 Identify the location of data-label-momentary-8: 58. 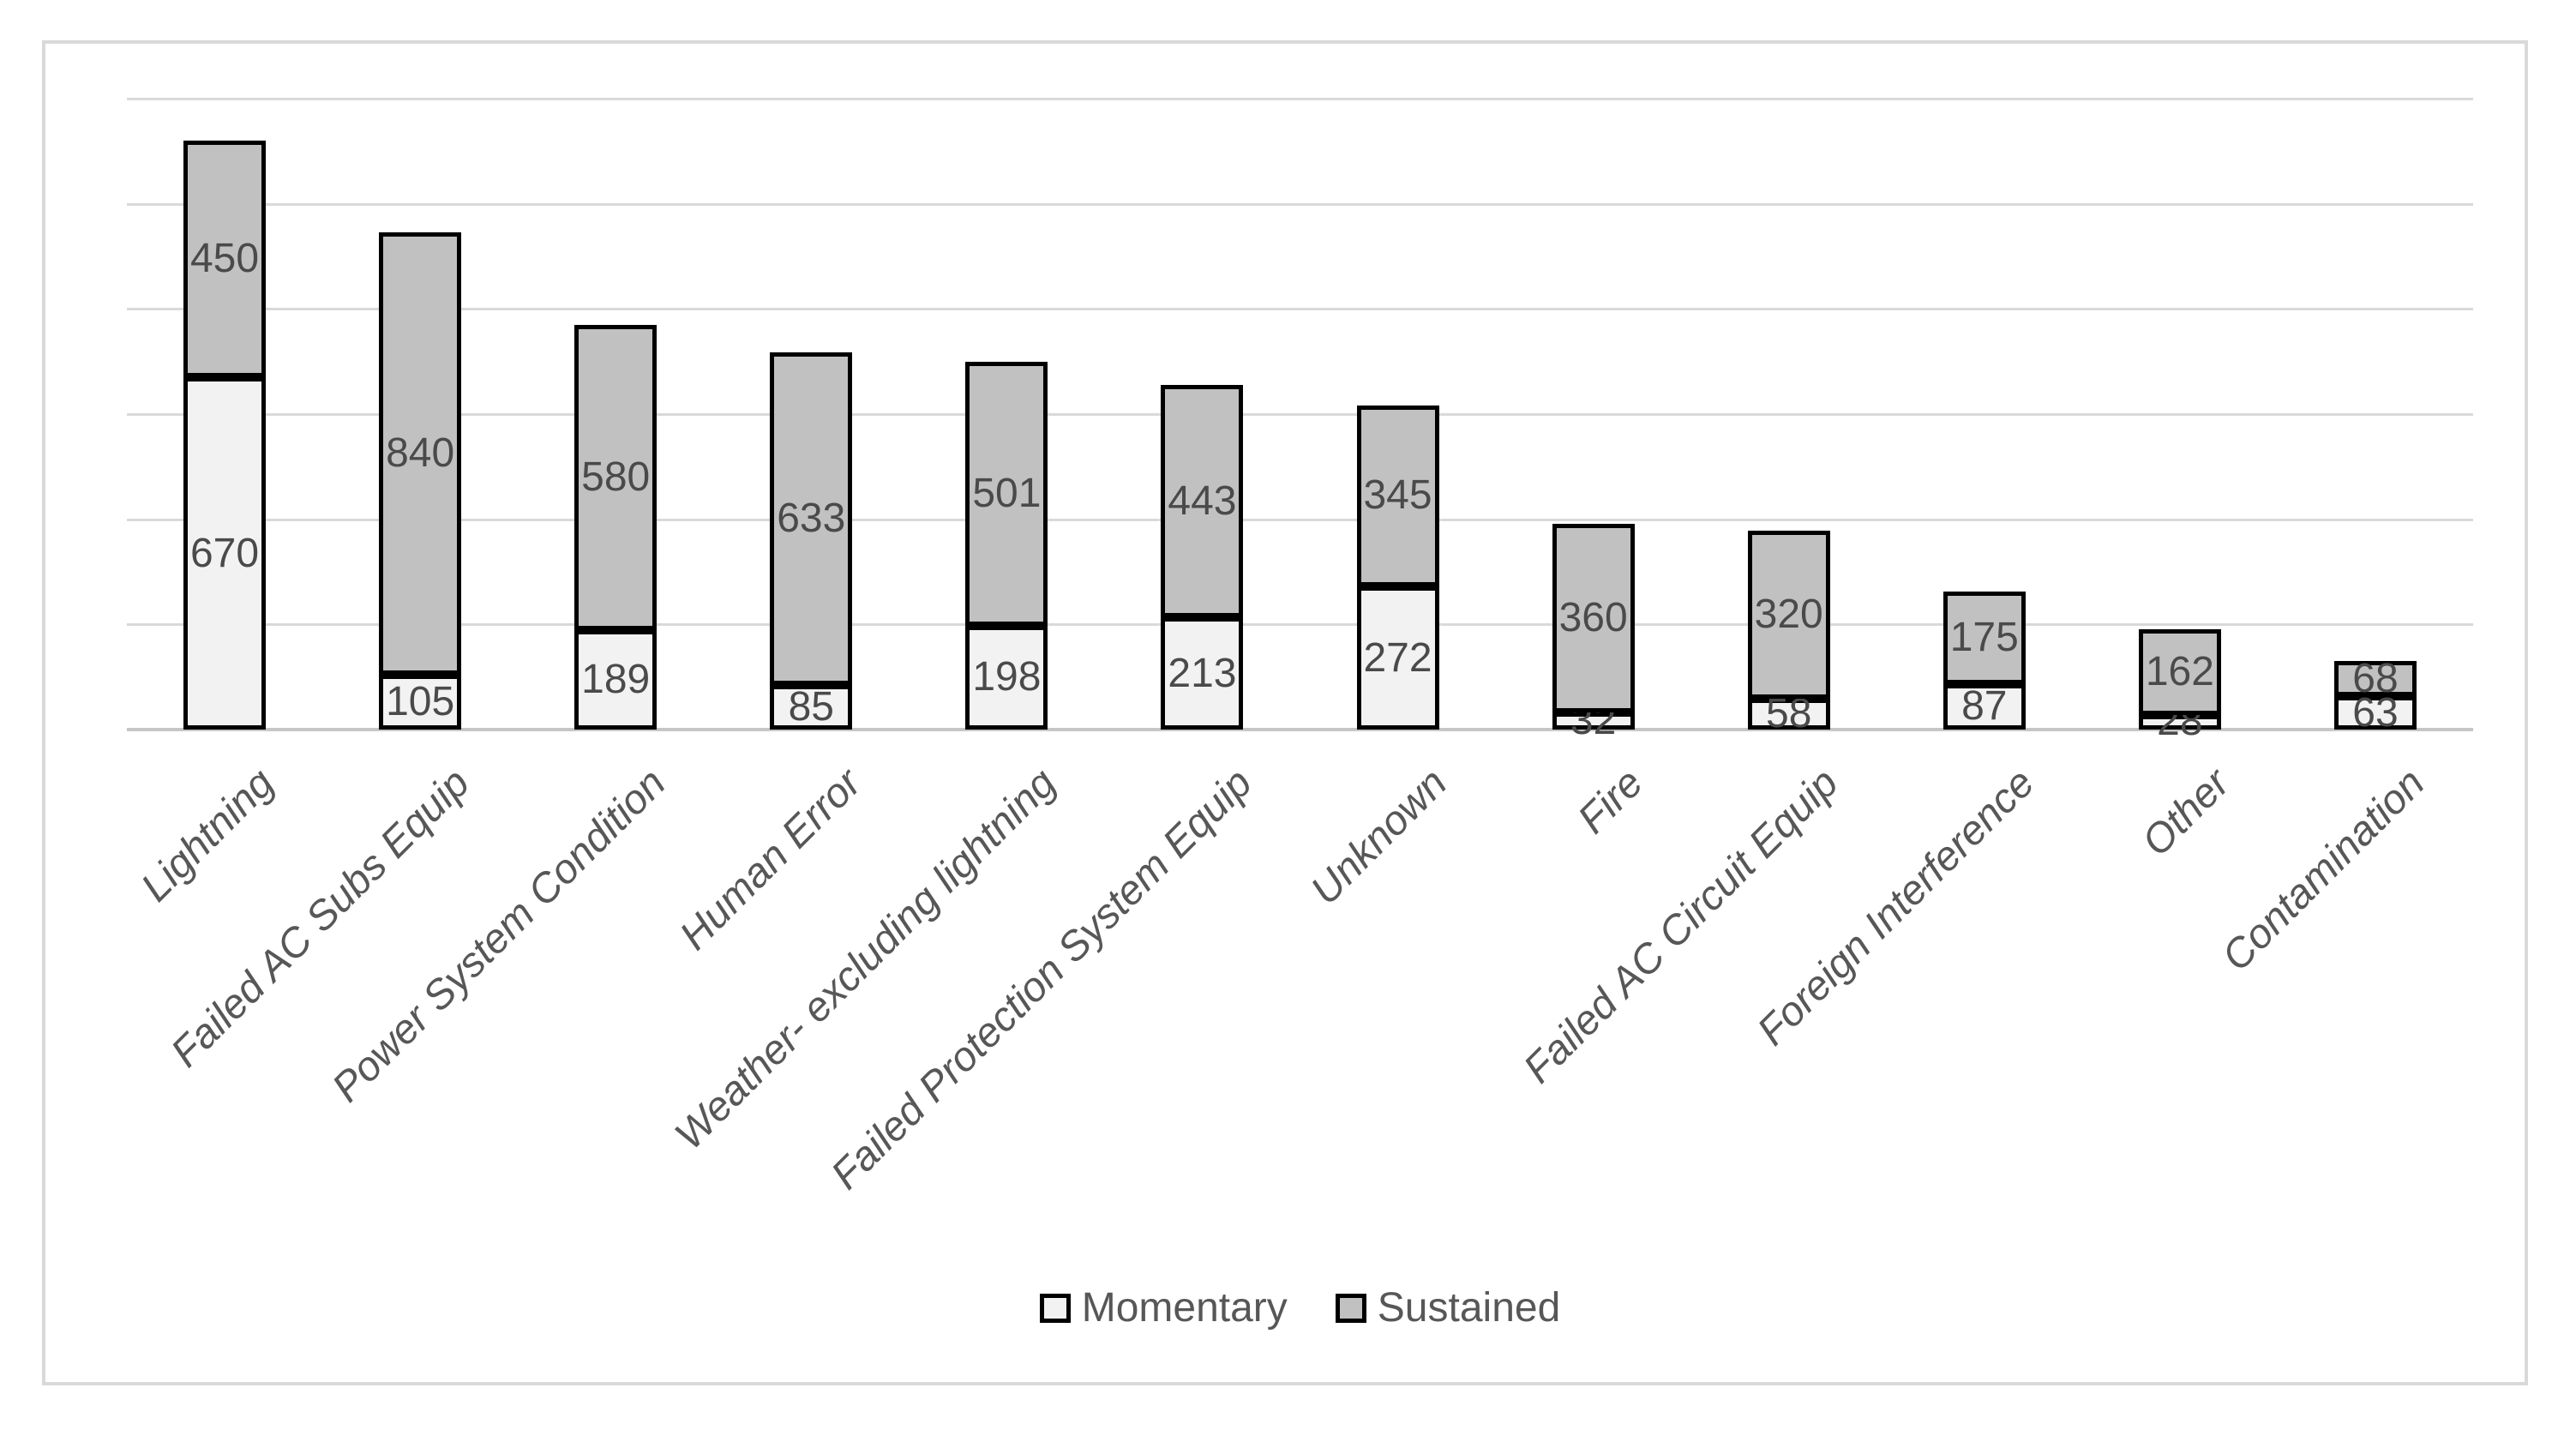
(1789, 714).